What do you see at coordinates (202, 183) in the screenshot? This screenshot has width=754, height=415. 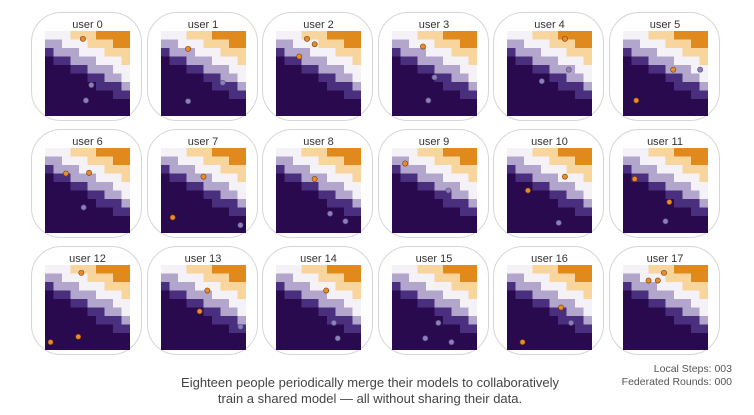 I see `user-panel-7: user 7` at bounding box center [202, 183].